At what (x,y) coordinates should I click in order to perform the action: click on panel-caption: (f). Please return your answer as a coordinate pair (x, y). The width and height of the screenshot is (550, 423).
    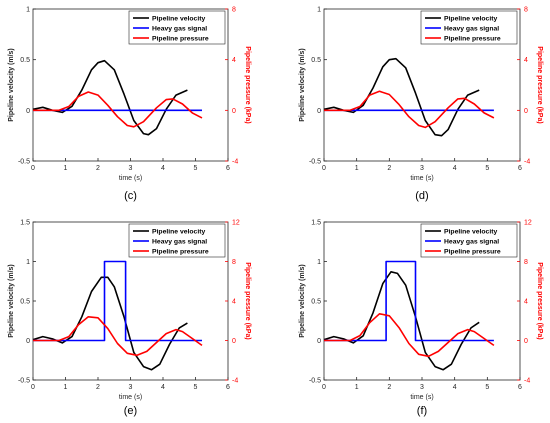
    Looking at the image, I should click on (422, 411).